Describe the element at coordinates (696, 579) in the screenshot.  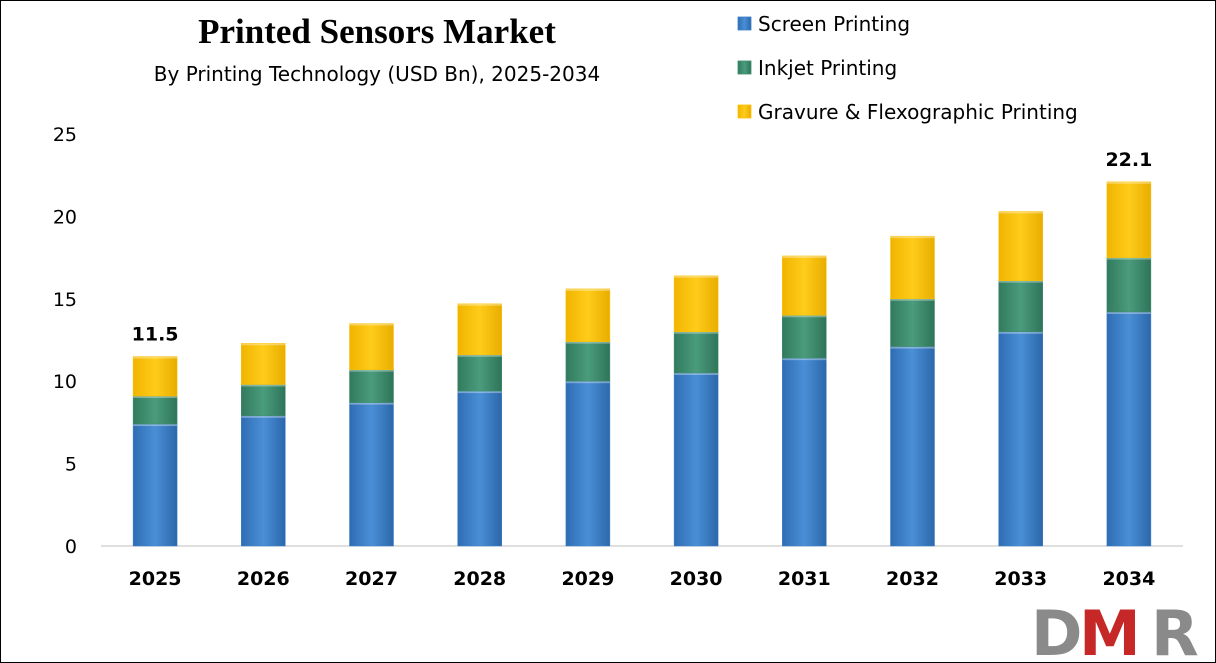
I see `x-tick-label: 2030` at that location.